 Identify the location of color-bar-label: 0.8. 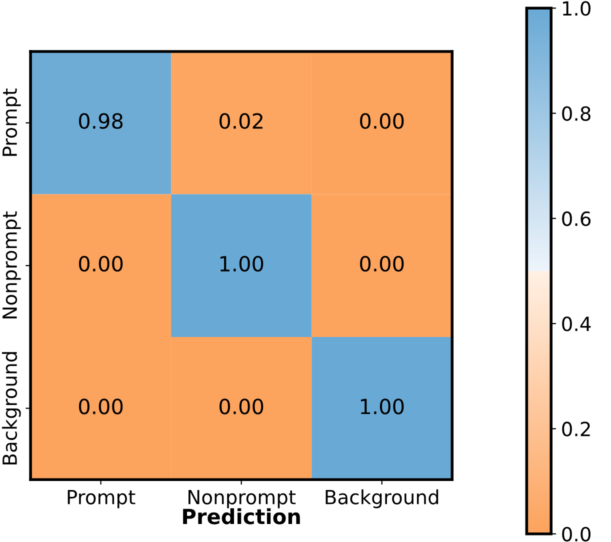
(576, 113).